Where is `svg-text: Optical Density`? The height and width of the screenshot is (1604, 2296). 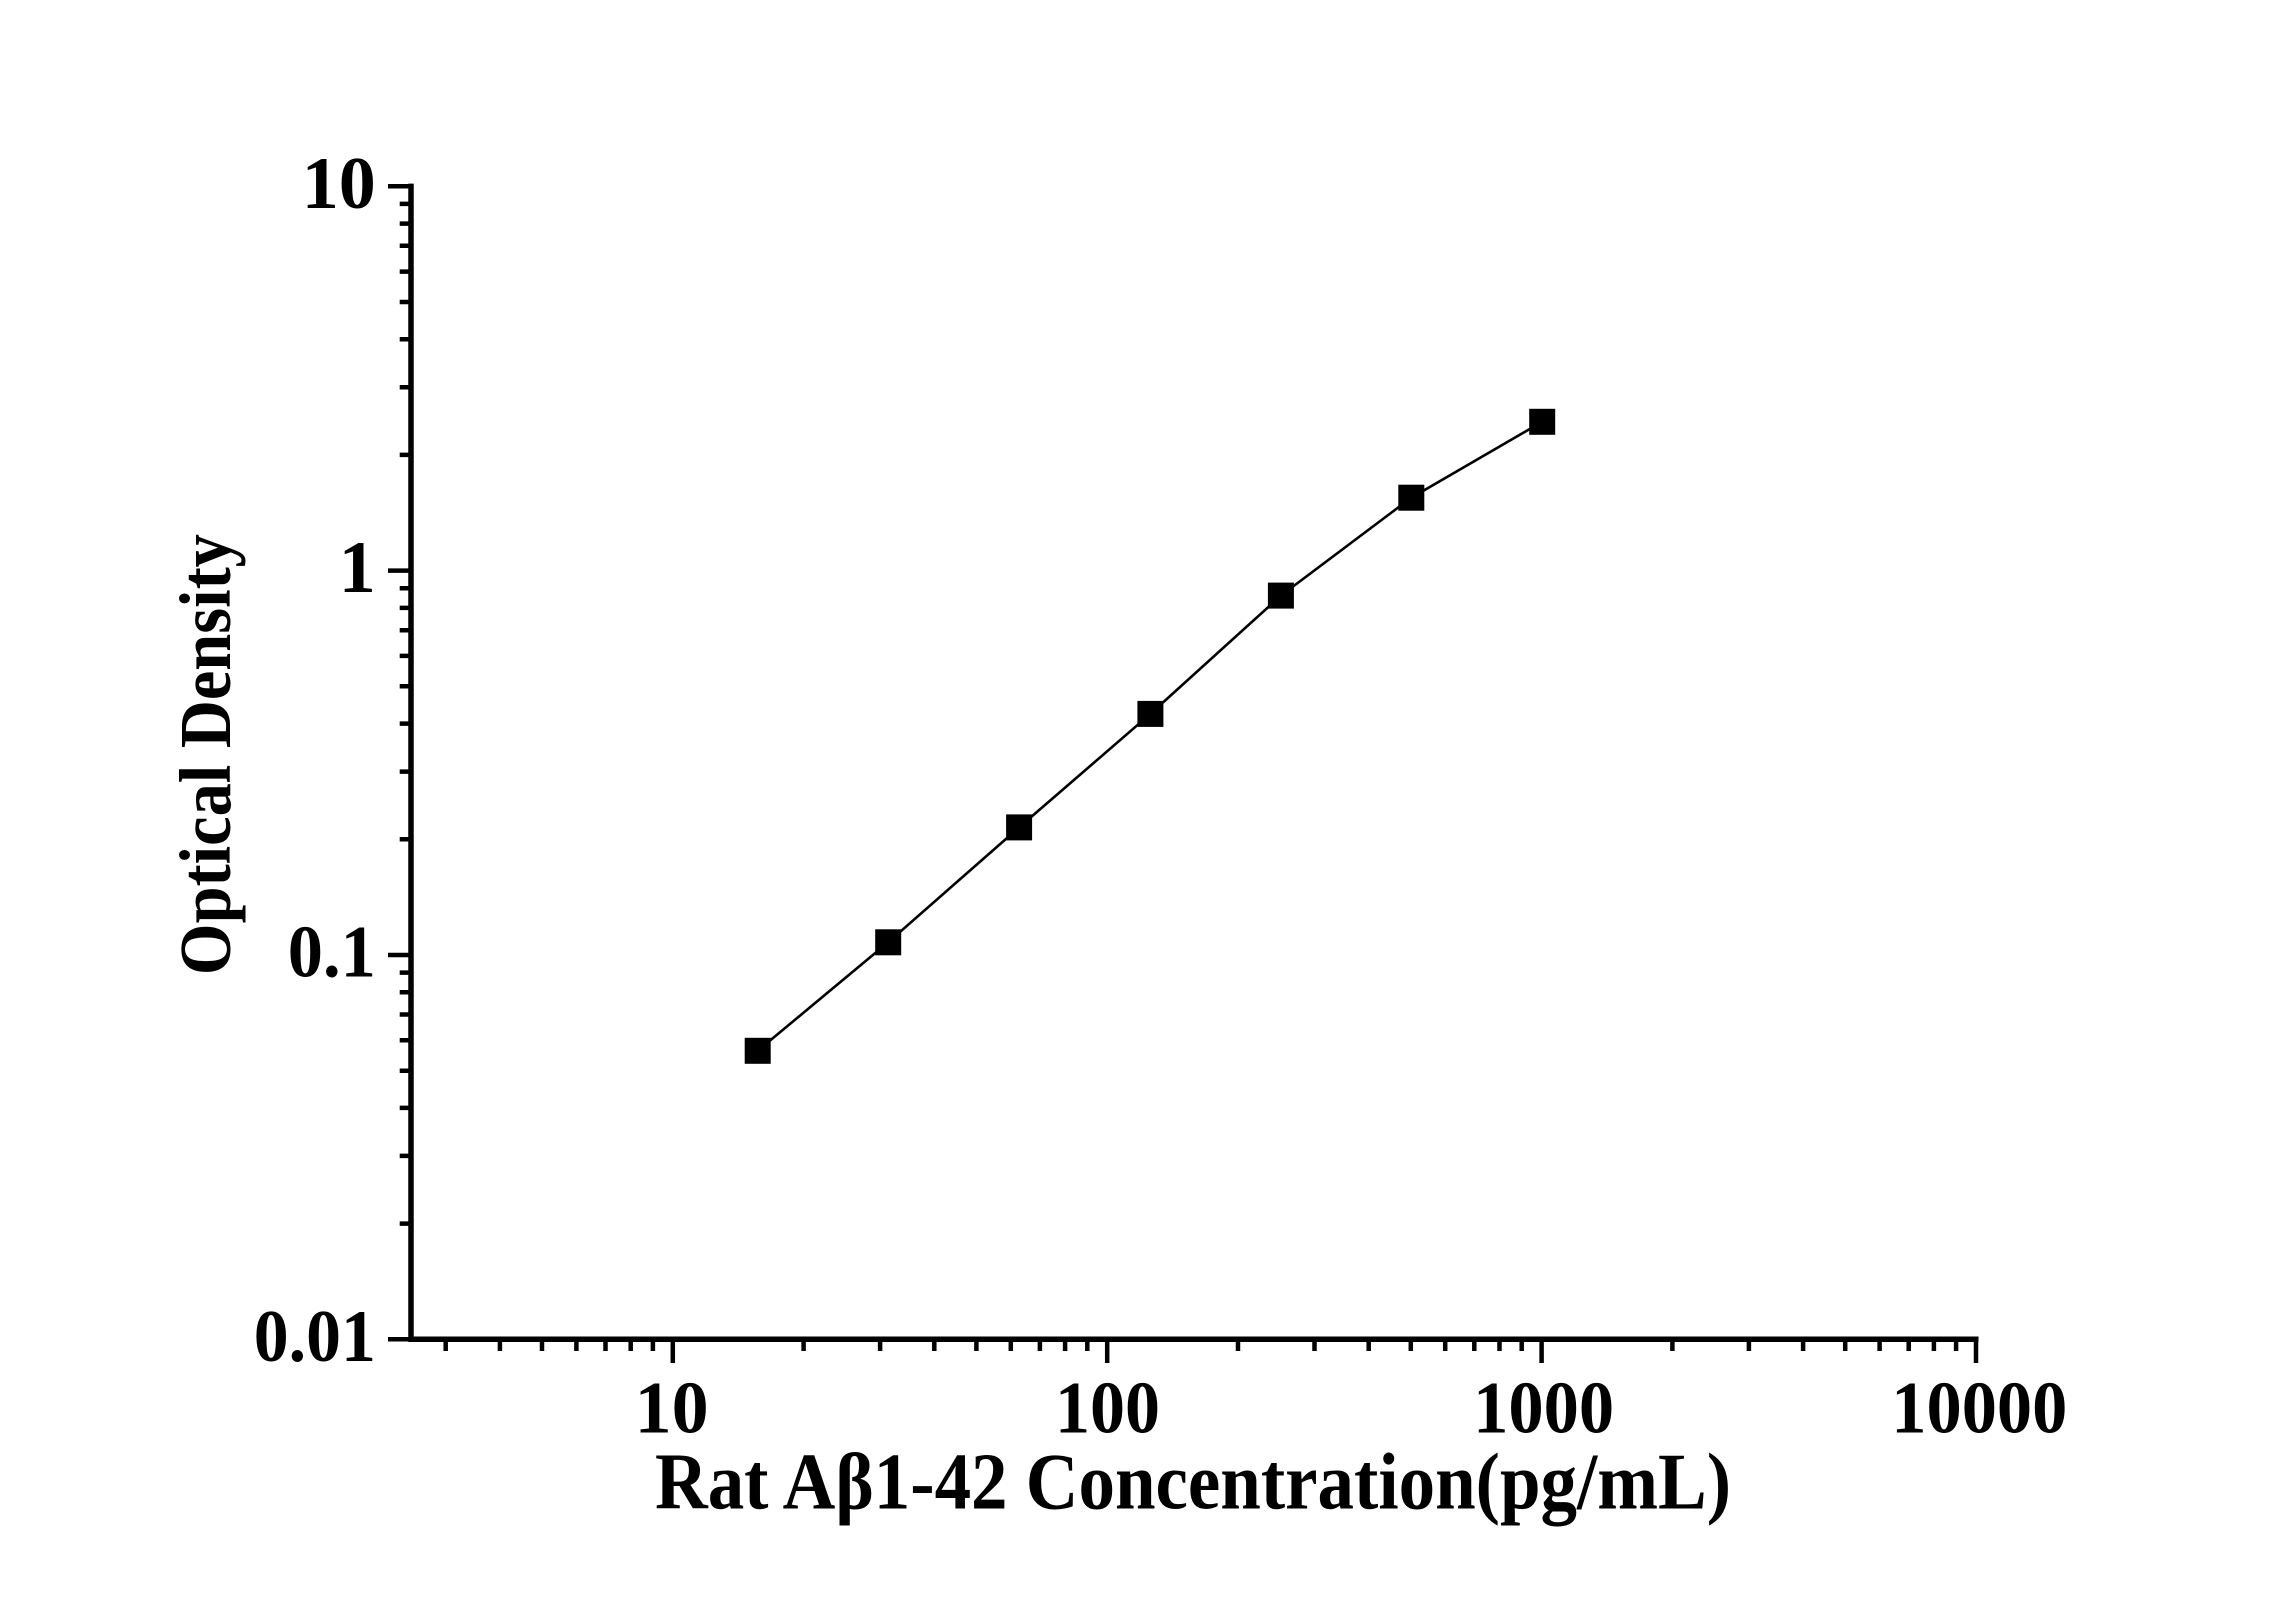
svg-text: Optical Density is located at coordinates (205, 754).